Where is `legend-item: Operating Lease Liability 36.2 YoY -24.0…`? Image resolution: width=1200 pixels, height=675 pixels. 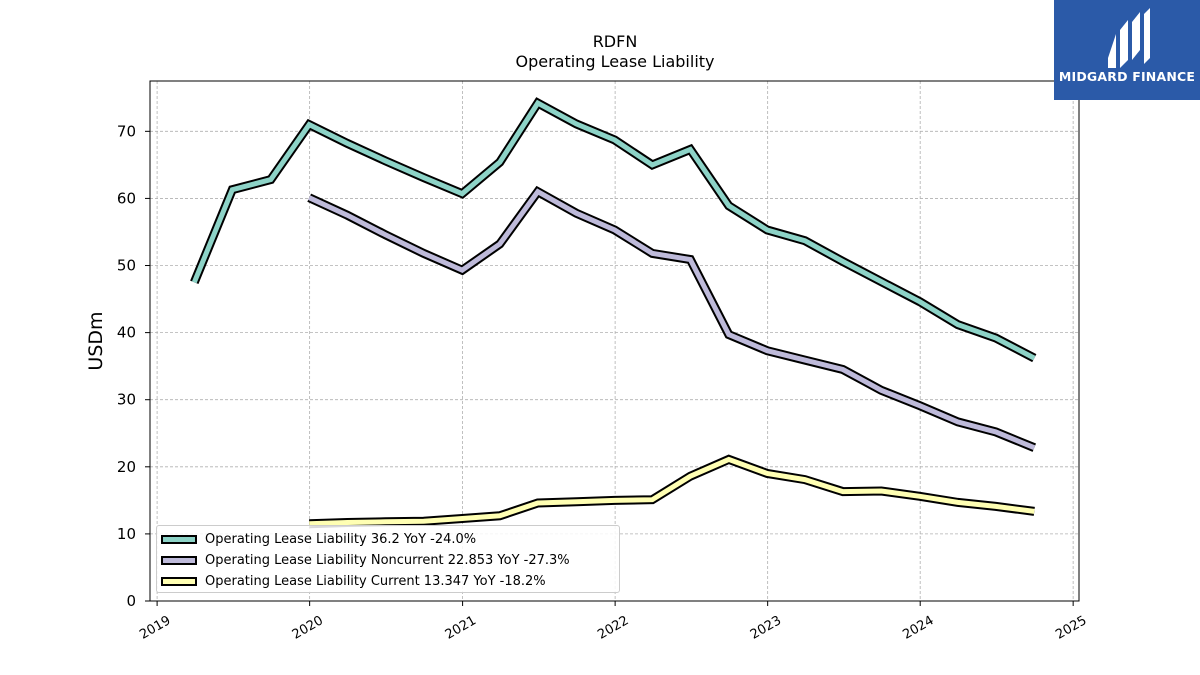 legend-item: Operating Lease Liability 36.2 YoY -24.0… is located at coordinates (390, 539).